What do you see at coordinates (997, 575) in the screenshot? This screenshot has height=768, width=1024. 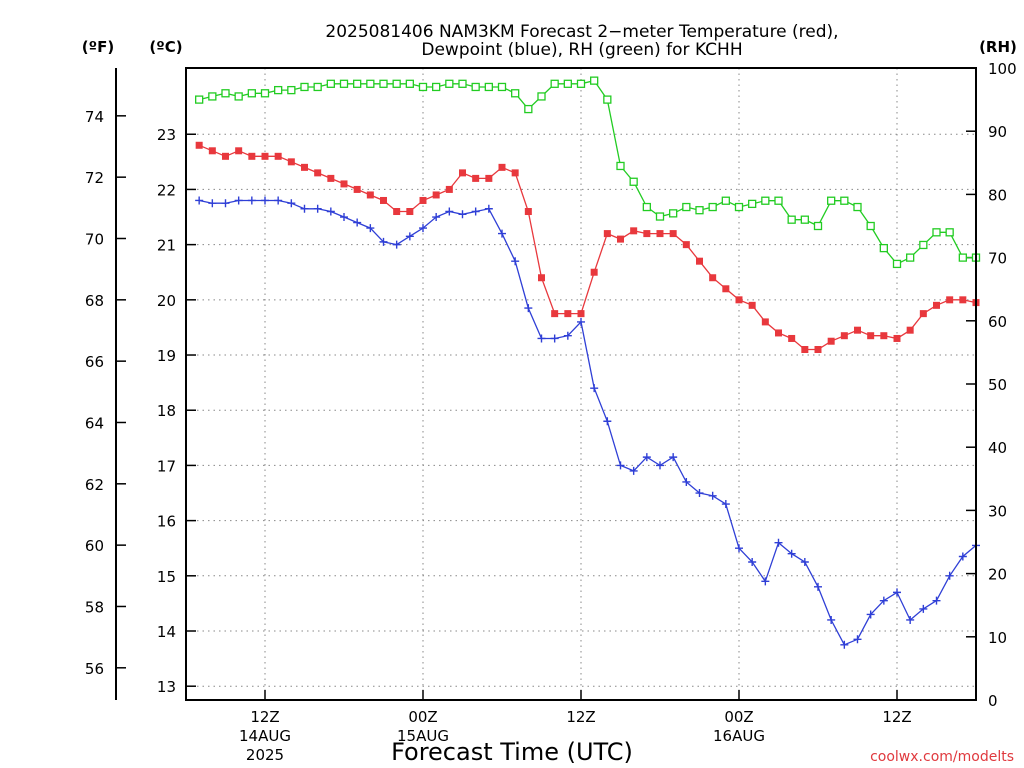 I see `rh-tick-label: 20` at bounding box center [997, 575].